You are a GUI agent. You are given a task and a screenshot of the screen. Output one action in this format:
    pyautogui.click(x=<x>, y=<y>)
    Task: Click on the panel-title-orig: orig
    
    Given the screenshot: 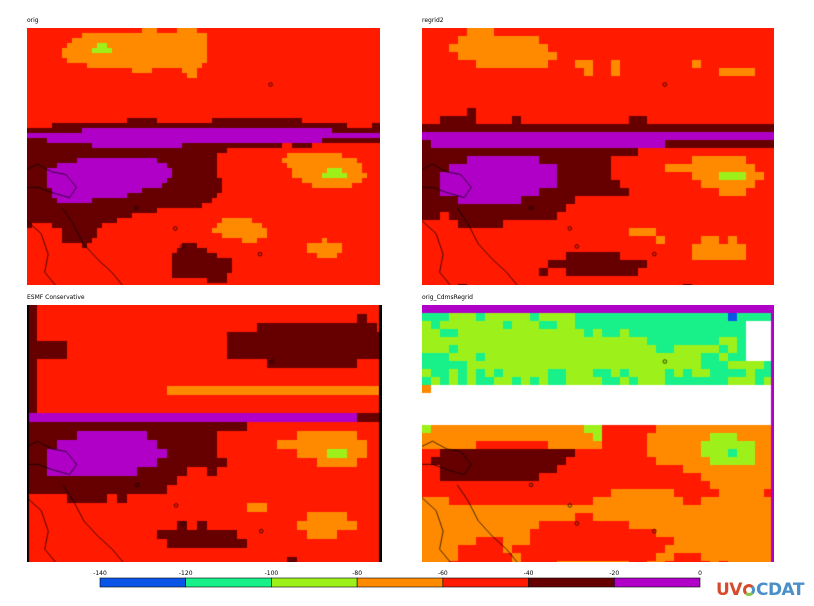 What is the action you would take?
    pyautogui.click(x=33, y=20)
    